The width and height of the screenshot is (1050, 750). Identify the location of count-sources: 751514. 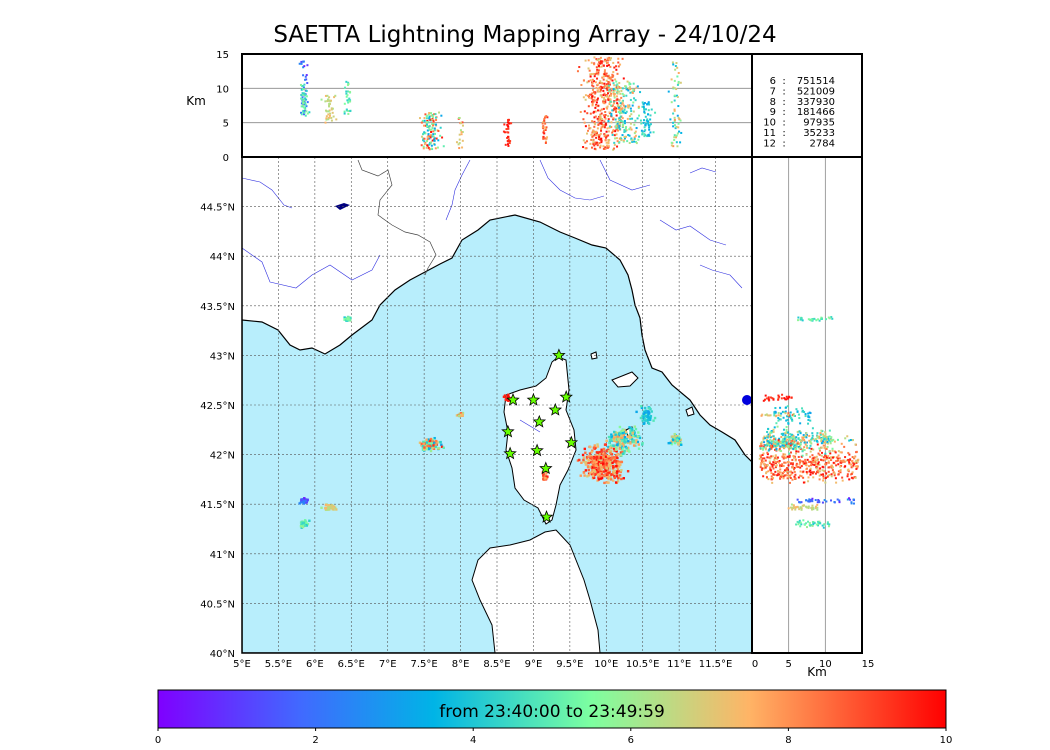
(816, 81).